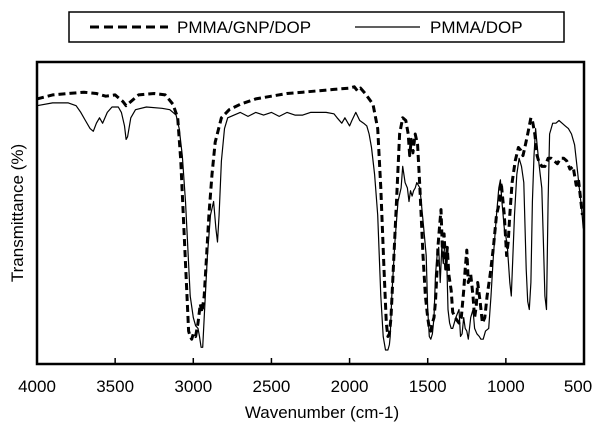 The width and height of the screenshot is (600, 428). Describe the element at coordinates (193, 386) in the screenshot. I see `x-tick-label: 3000` at that location.